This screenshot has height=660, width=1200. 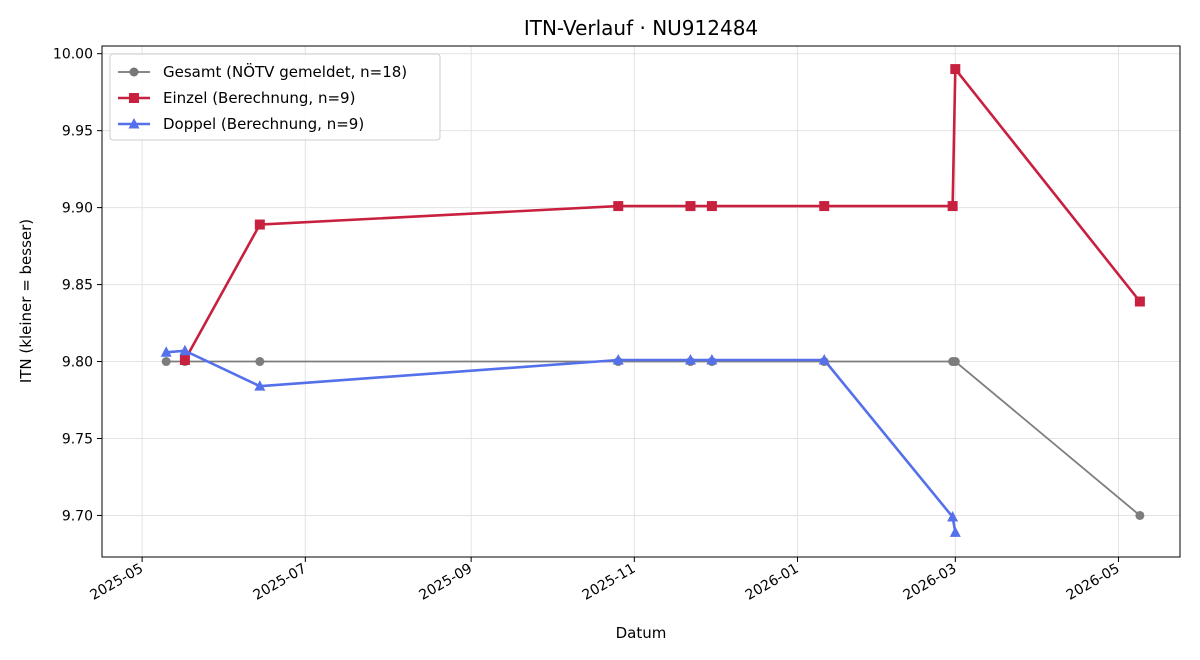 I want to click on legend-label: Gesamt (NÖTV gemeldet, n=18), so click(x=285, y=71).